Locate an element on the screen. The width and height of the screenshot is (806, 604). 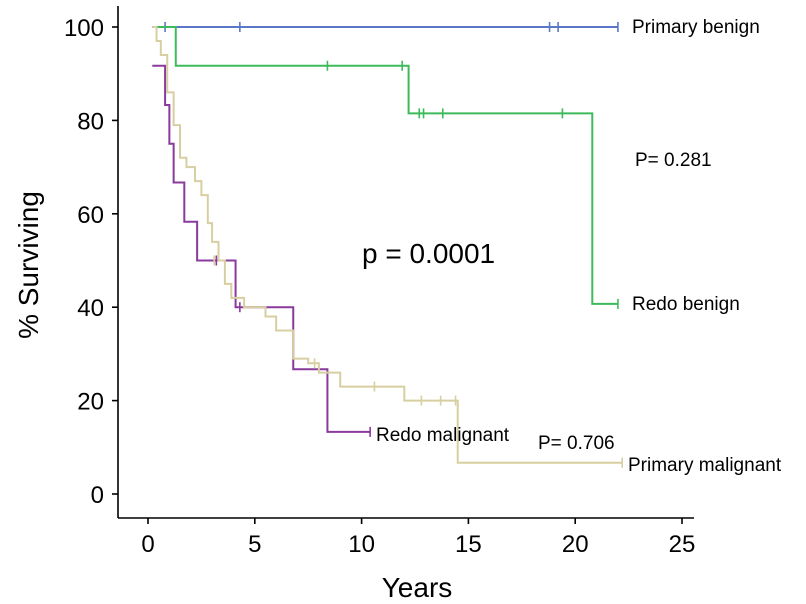
y-tick-label-80: 80 is located at coordinates (90, 121).